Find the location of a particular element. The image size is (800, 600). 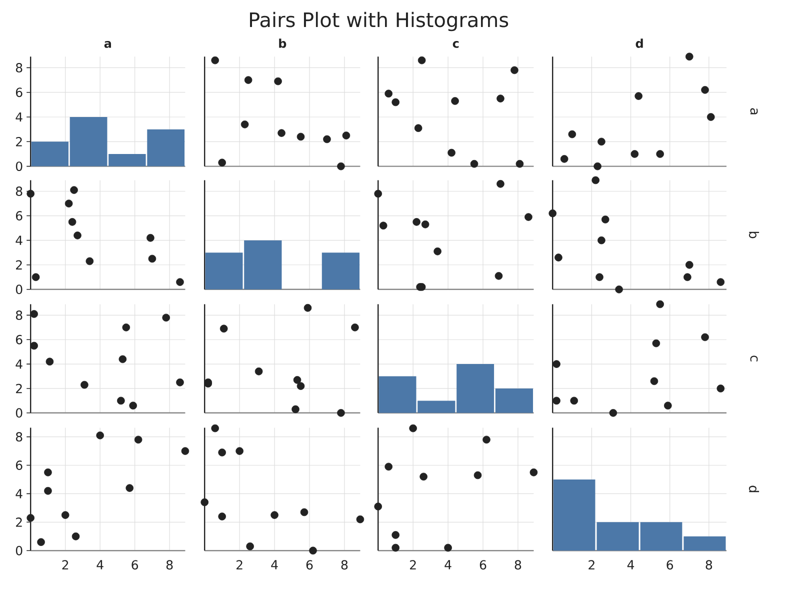

y-tick-label: 4 is located at coordinates (19, 364).